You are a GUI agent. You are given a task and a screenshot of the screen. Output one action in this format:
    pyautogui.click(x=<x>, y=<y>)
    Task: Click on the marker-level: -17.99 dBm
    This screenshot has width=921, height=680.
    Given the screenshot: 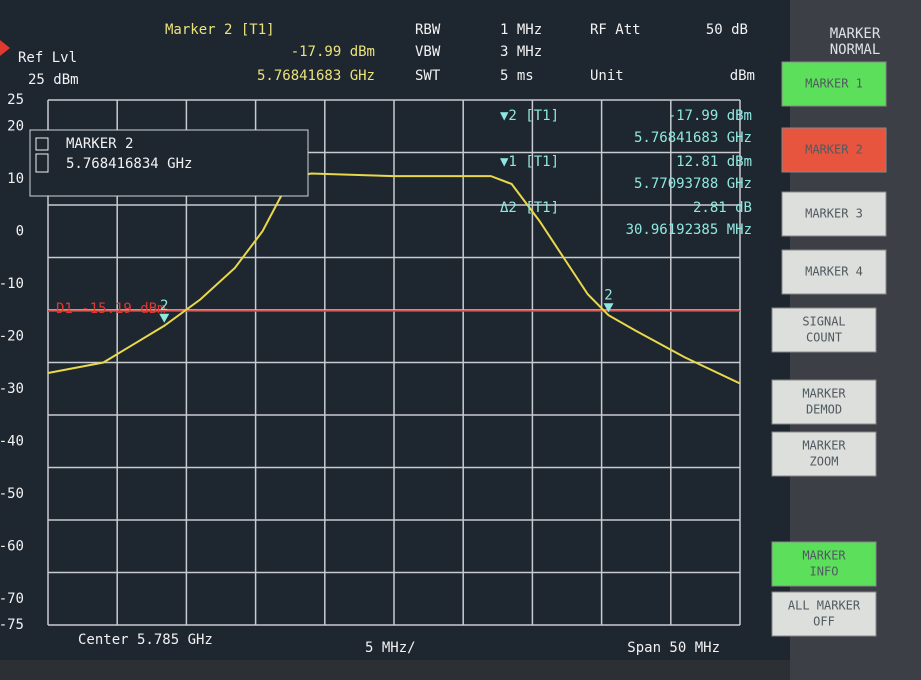 What is the action you would take?
    pyautogui.click(x=333, y=52)
    